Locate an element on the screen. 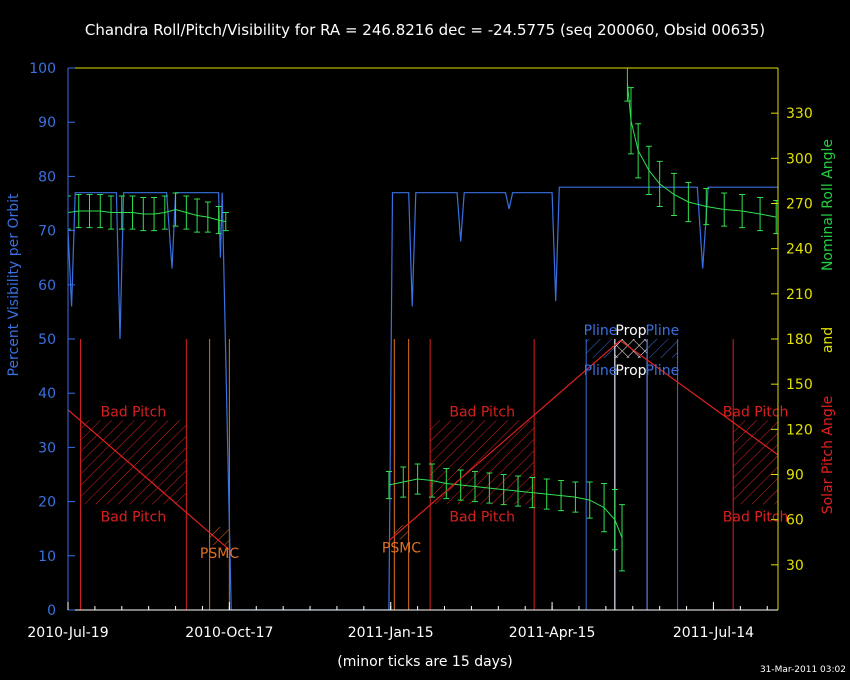 This screenshot has width=850, height=680. y-tick-label: 0 is located at coordinates (51, 611).